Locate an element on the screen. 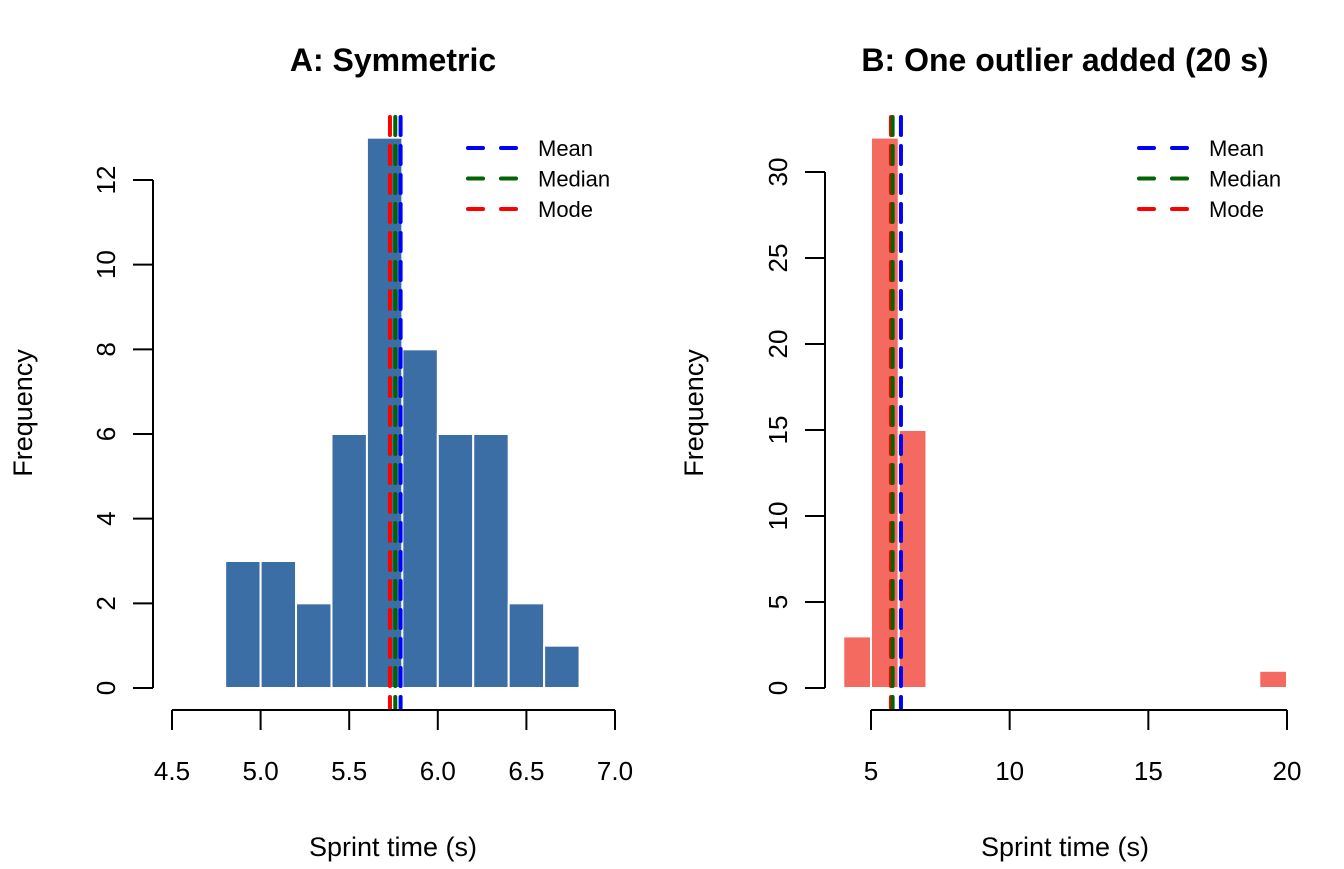 Image resolution: width=1344 pixels, height=869 pixels. y-tick-label: 25 is located at coordinates (778, 258).